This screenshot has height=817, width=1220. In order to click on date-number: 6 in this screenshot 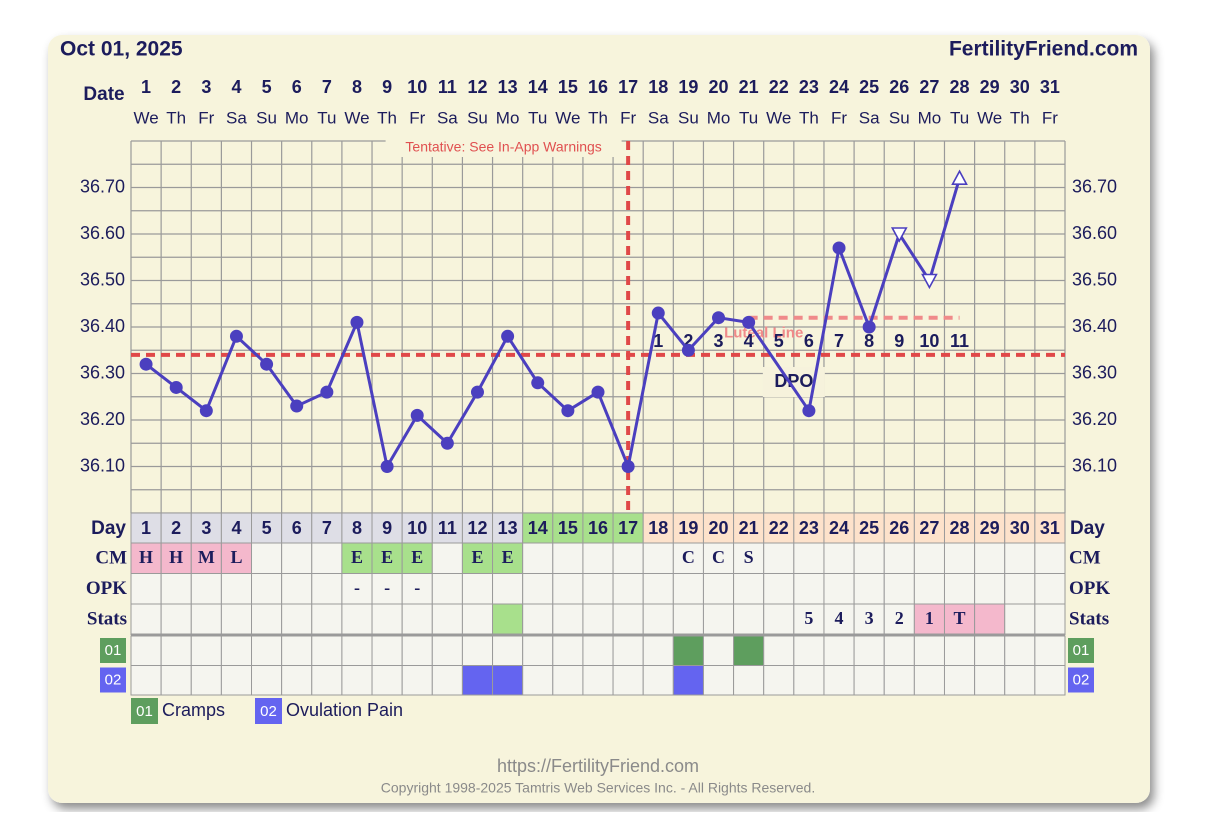, I will do `click(297, 87)`.